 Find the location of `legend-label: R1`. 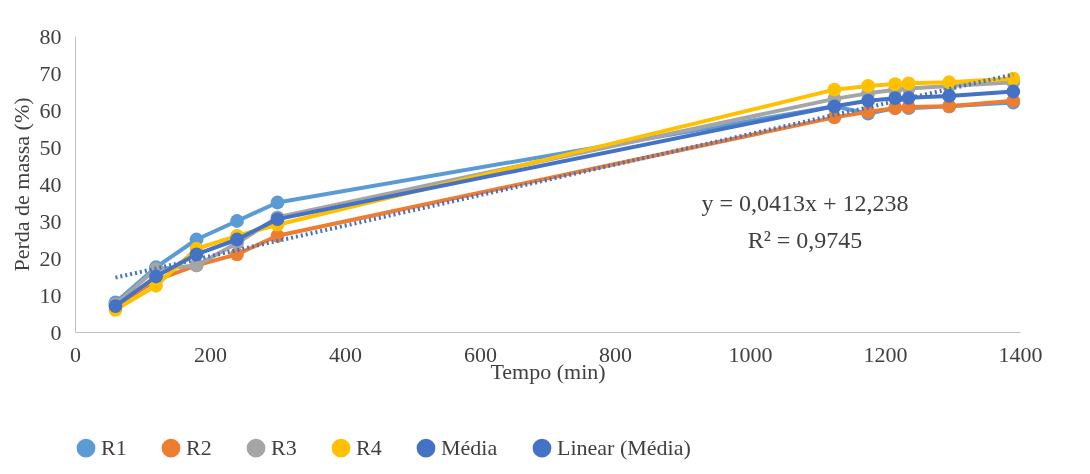

legend-label: R1 is located at coordinates (114, 448).